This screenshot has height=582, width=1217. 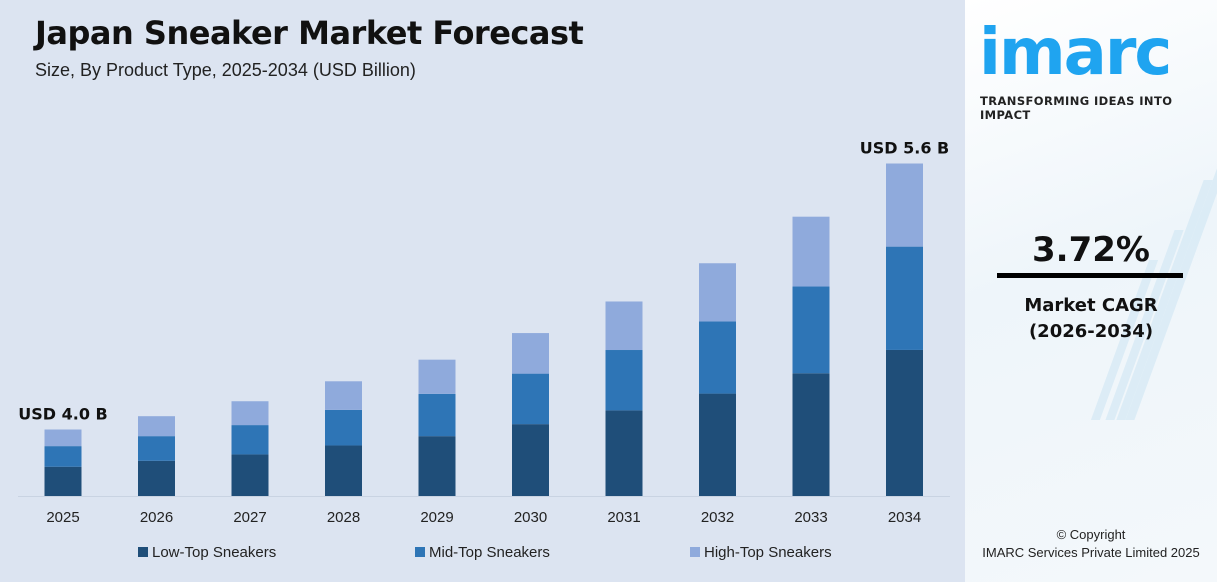 I want to click on x-tick-label: 2032, so click(x=717, y=517).